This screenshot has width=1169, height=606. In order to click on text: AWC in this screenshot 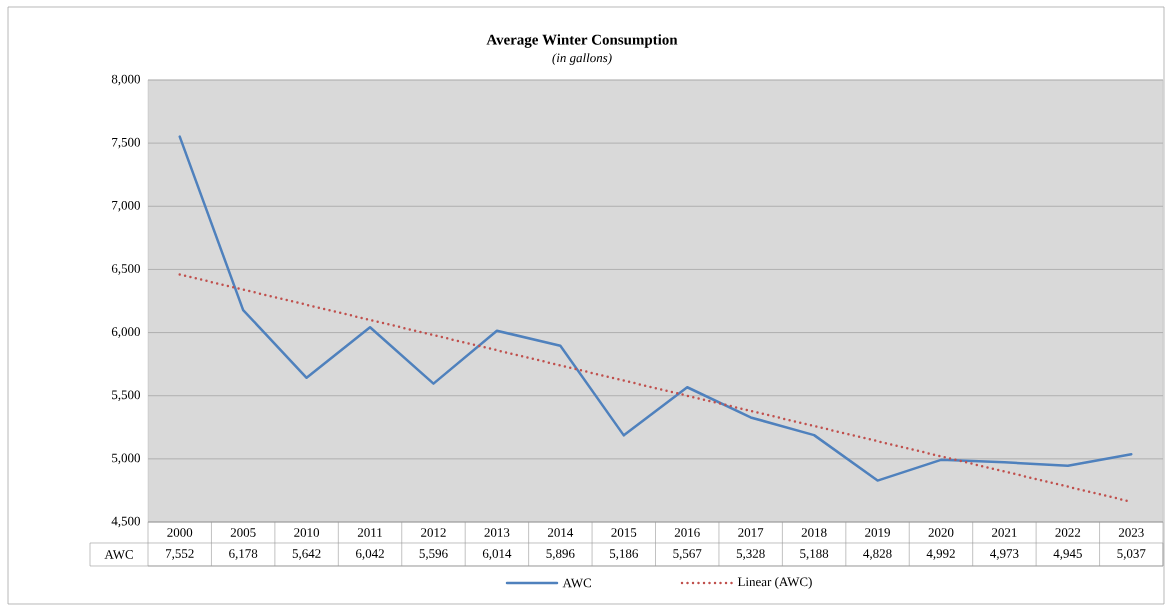, I will do `click(118, 554)`.